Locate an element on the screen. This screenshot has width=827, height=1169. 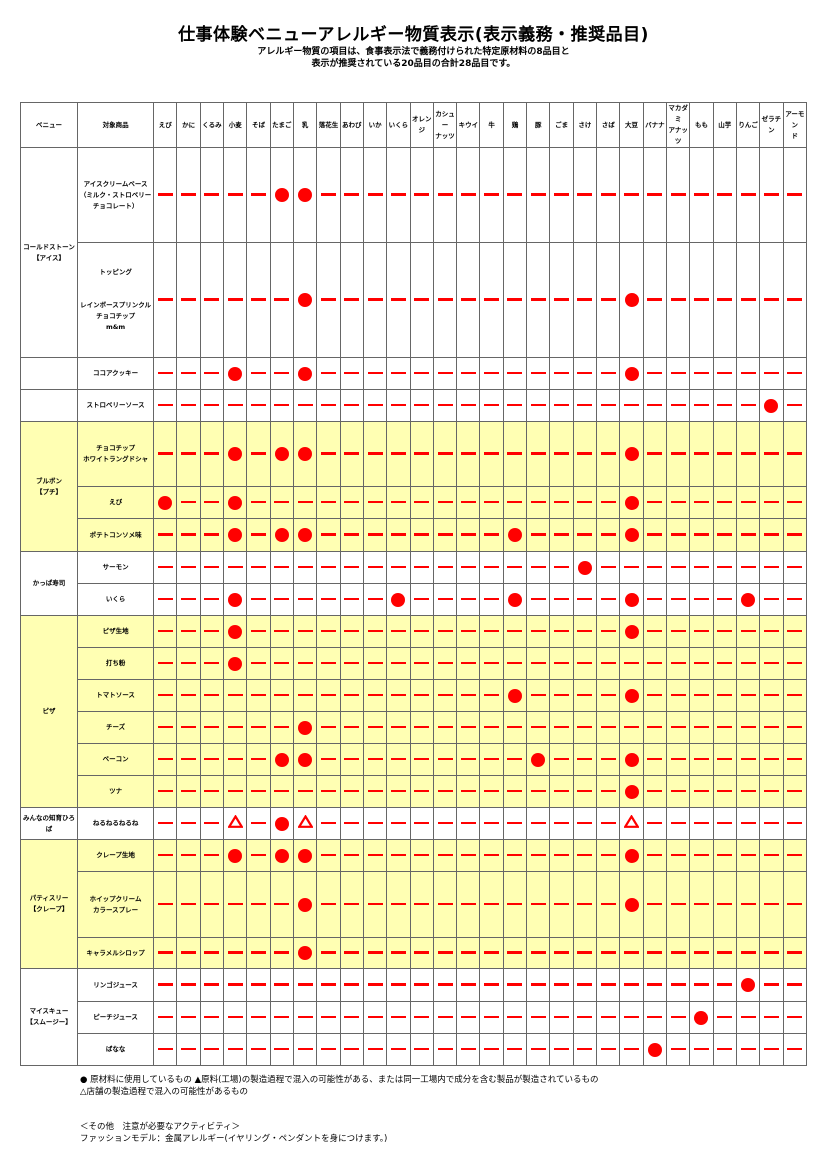
allergen-column-header: 大豆 is located at coordinates (631, 125).